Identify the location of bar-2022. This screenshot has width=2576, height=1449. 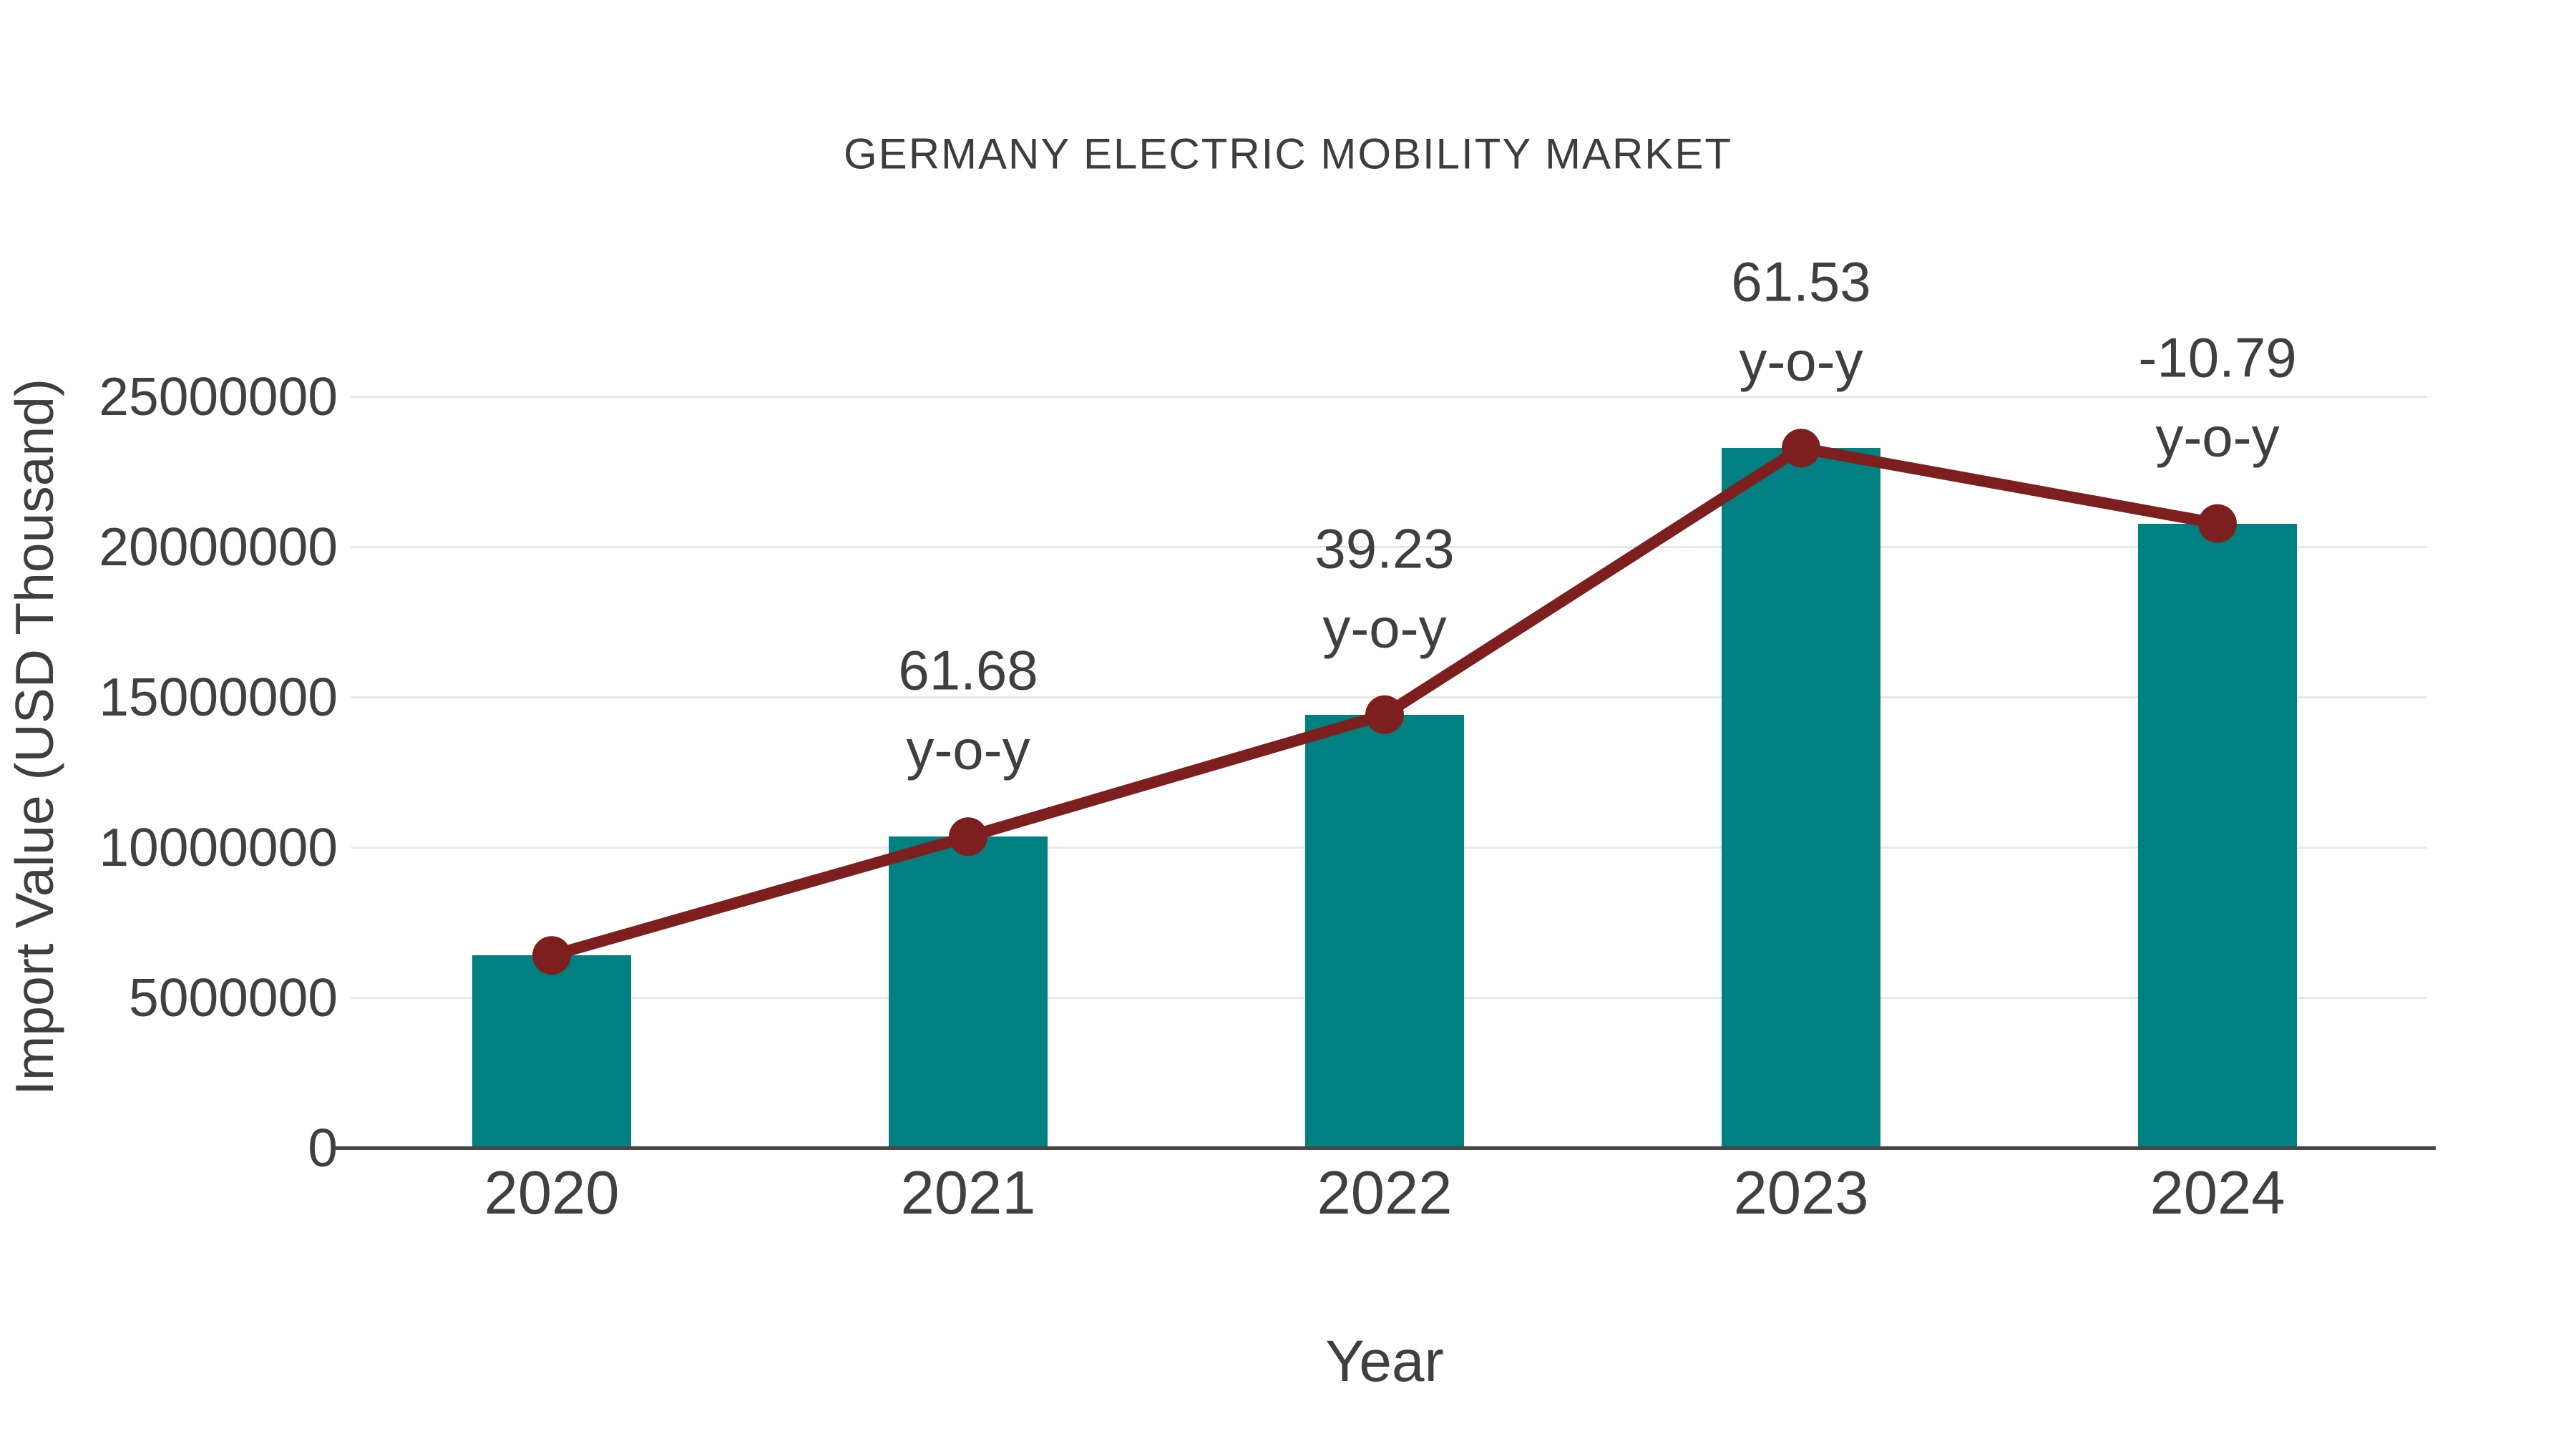
(1384, 931).